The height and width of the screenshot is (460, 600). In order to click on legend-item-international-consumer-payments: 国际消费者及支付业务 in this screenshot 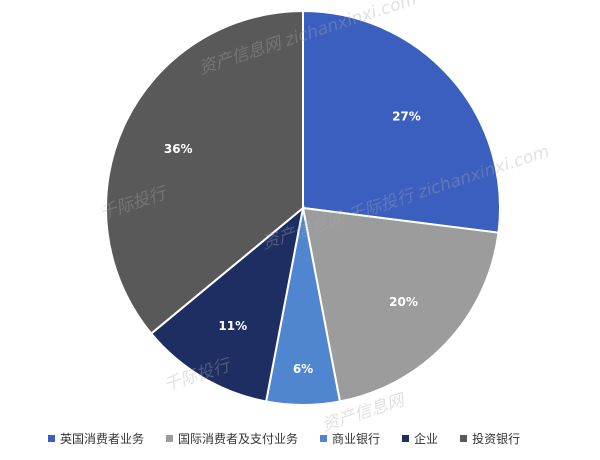, I will do `click(232, 438)`.